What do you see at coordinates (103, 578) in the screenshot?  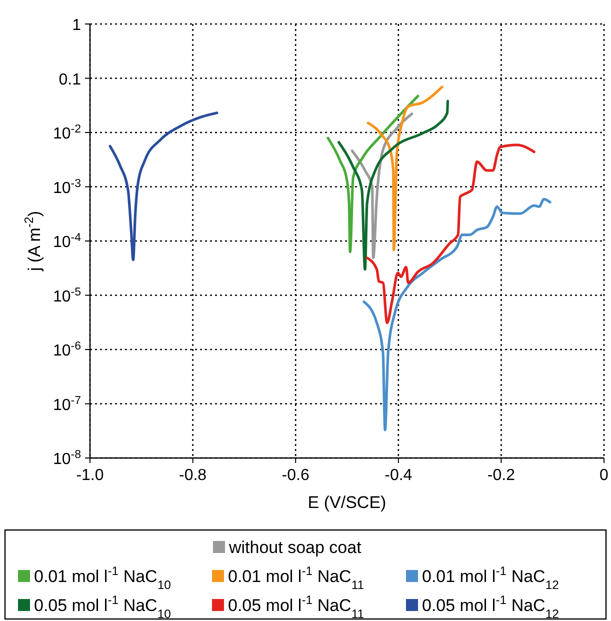 I see `legend-label: 0.01 mol l$^{-1}$ NaC$_{10}$` at bounding box center [103, 578].